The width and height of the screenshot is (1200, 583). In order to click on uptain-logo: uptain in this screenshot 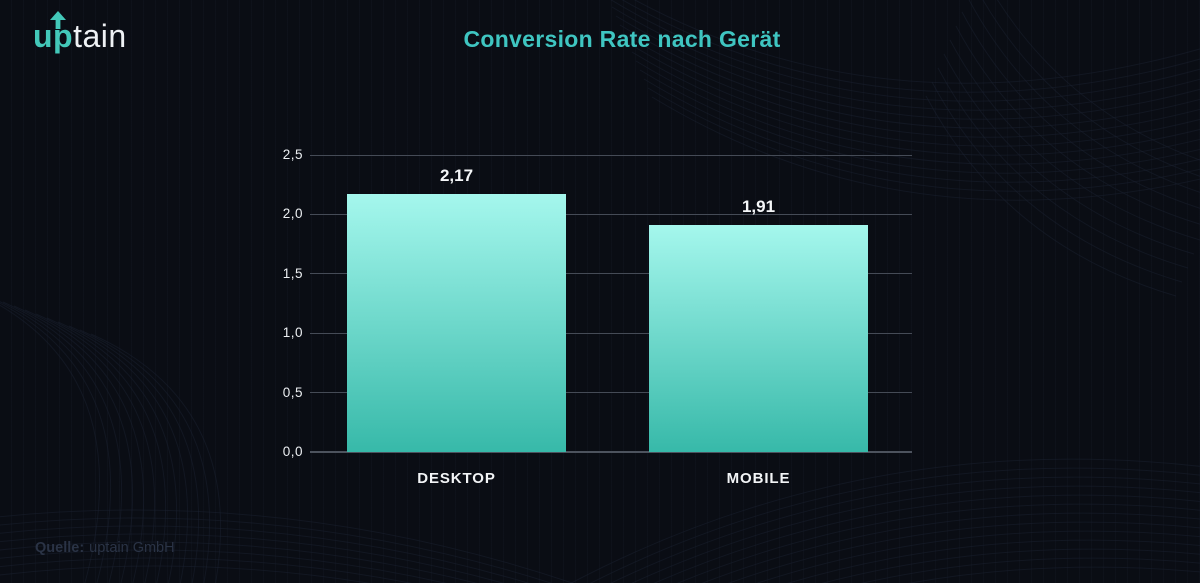, I will do `click(80, 33)`.